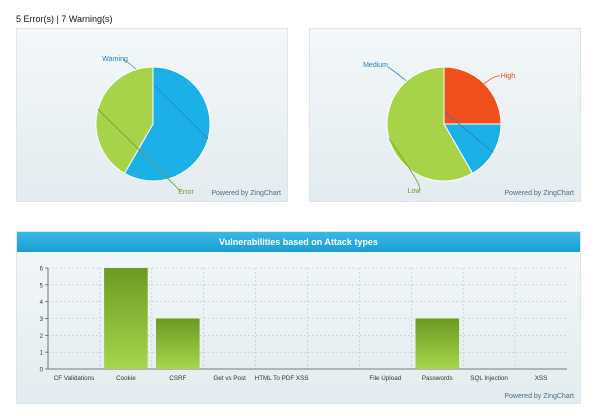  What do you see at coordinates (74, 378) in the screenshot?
I see `x-tick-label: CF Validations` at bounding box center [74, 378].